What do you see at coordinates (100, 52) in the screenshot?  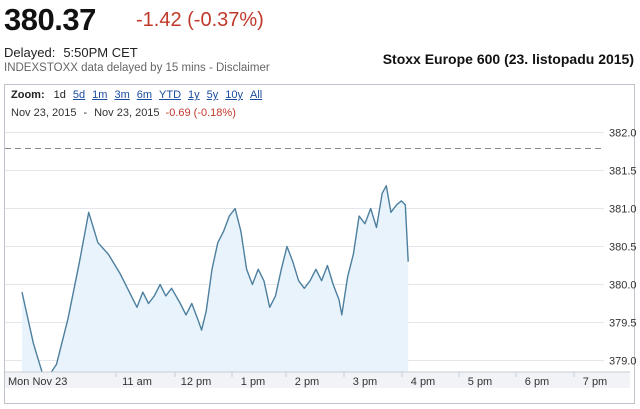 I see `delayed-time: 5:50PM CET` at bounding box center [100, 52].